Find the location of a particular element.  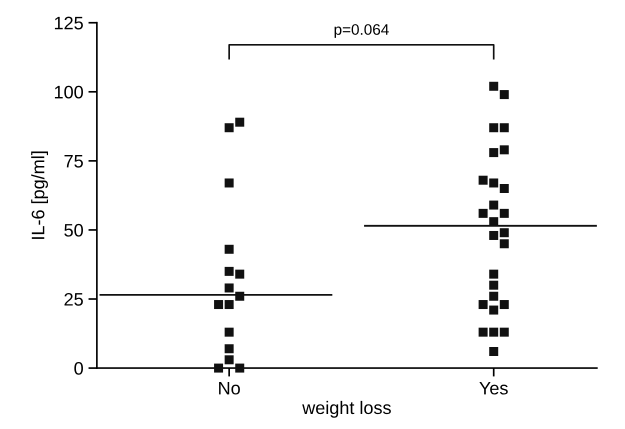

x-tick-label: No is located at coordinates (229, 388).